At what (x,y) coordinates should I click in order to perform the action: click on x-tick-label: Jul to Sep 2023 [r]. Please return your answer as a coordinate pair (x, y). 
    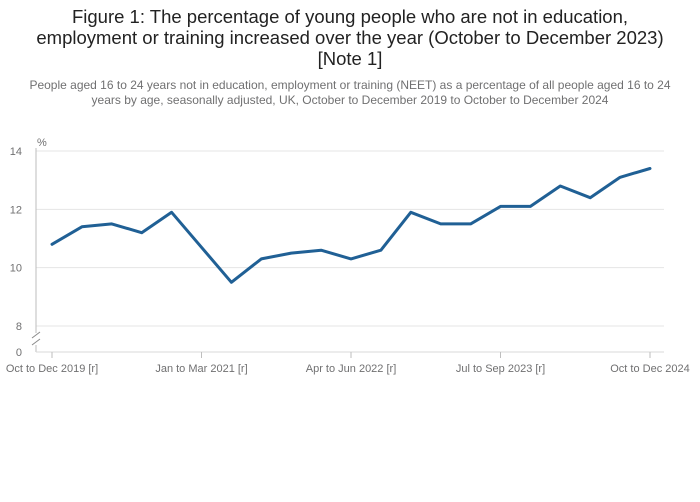
    Looking at the image, I should click on (500, 369).